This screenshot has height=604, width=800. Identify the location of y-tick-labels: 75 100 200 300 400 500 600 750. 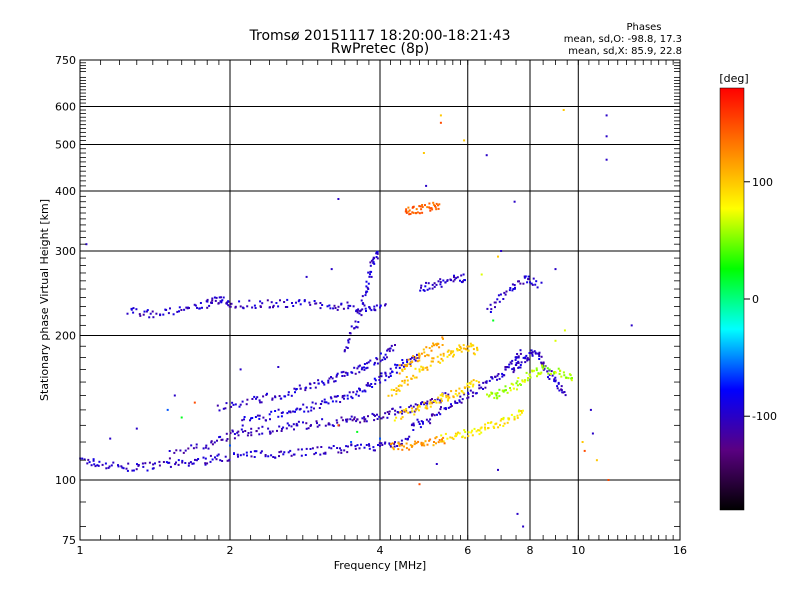
(65, 300).